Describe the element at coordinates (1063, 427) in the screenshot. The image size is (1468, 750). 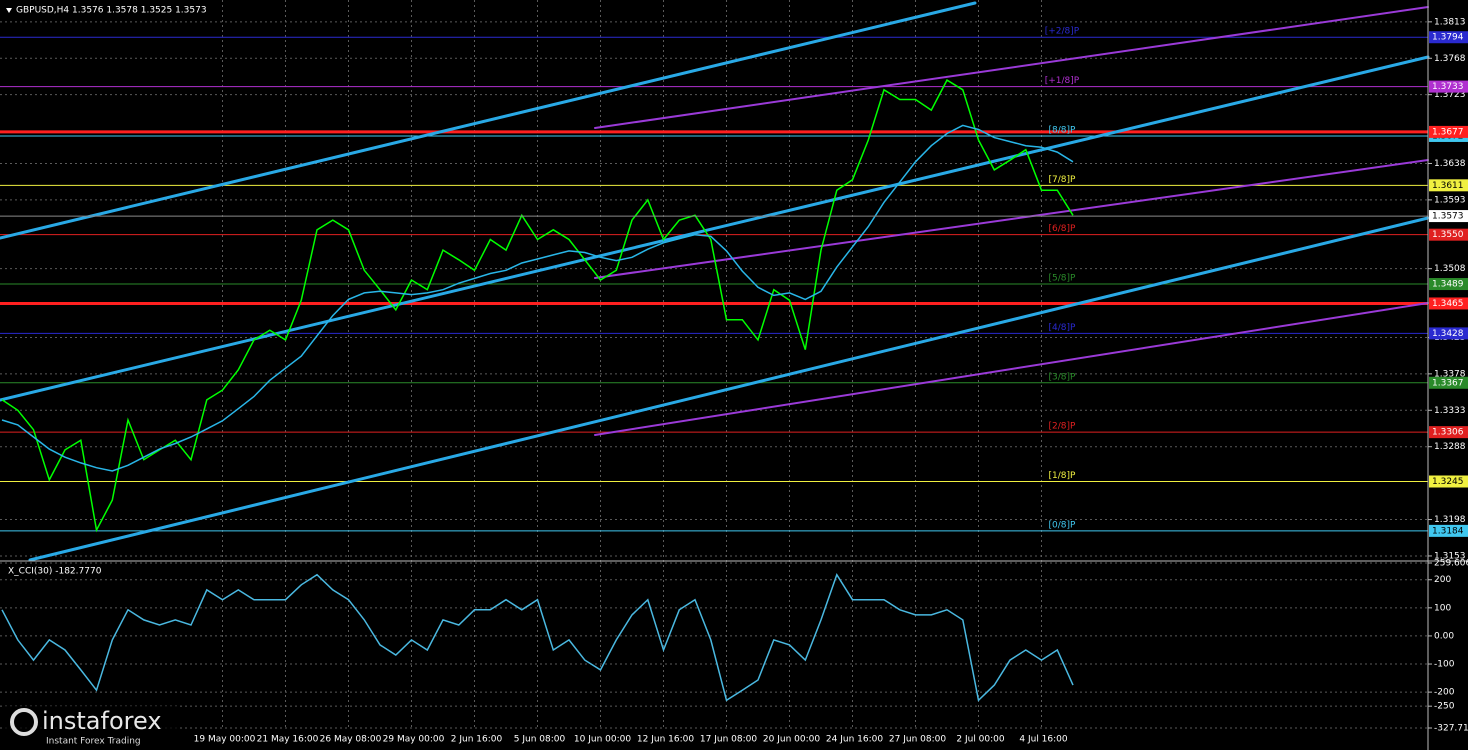
I see `level-tag: [2/8]P` at that location.